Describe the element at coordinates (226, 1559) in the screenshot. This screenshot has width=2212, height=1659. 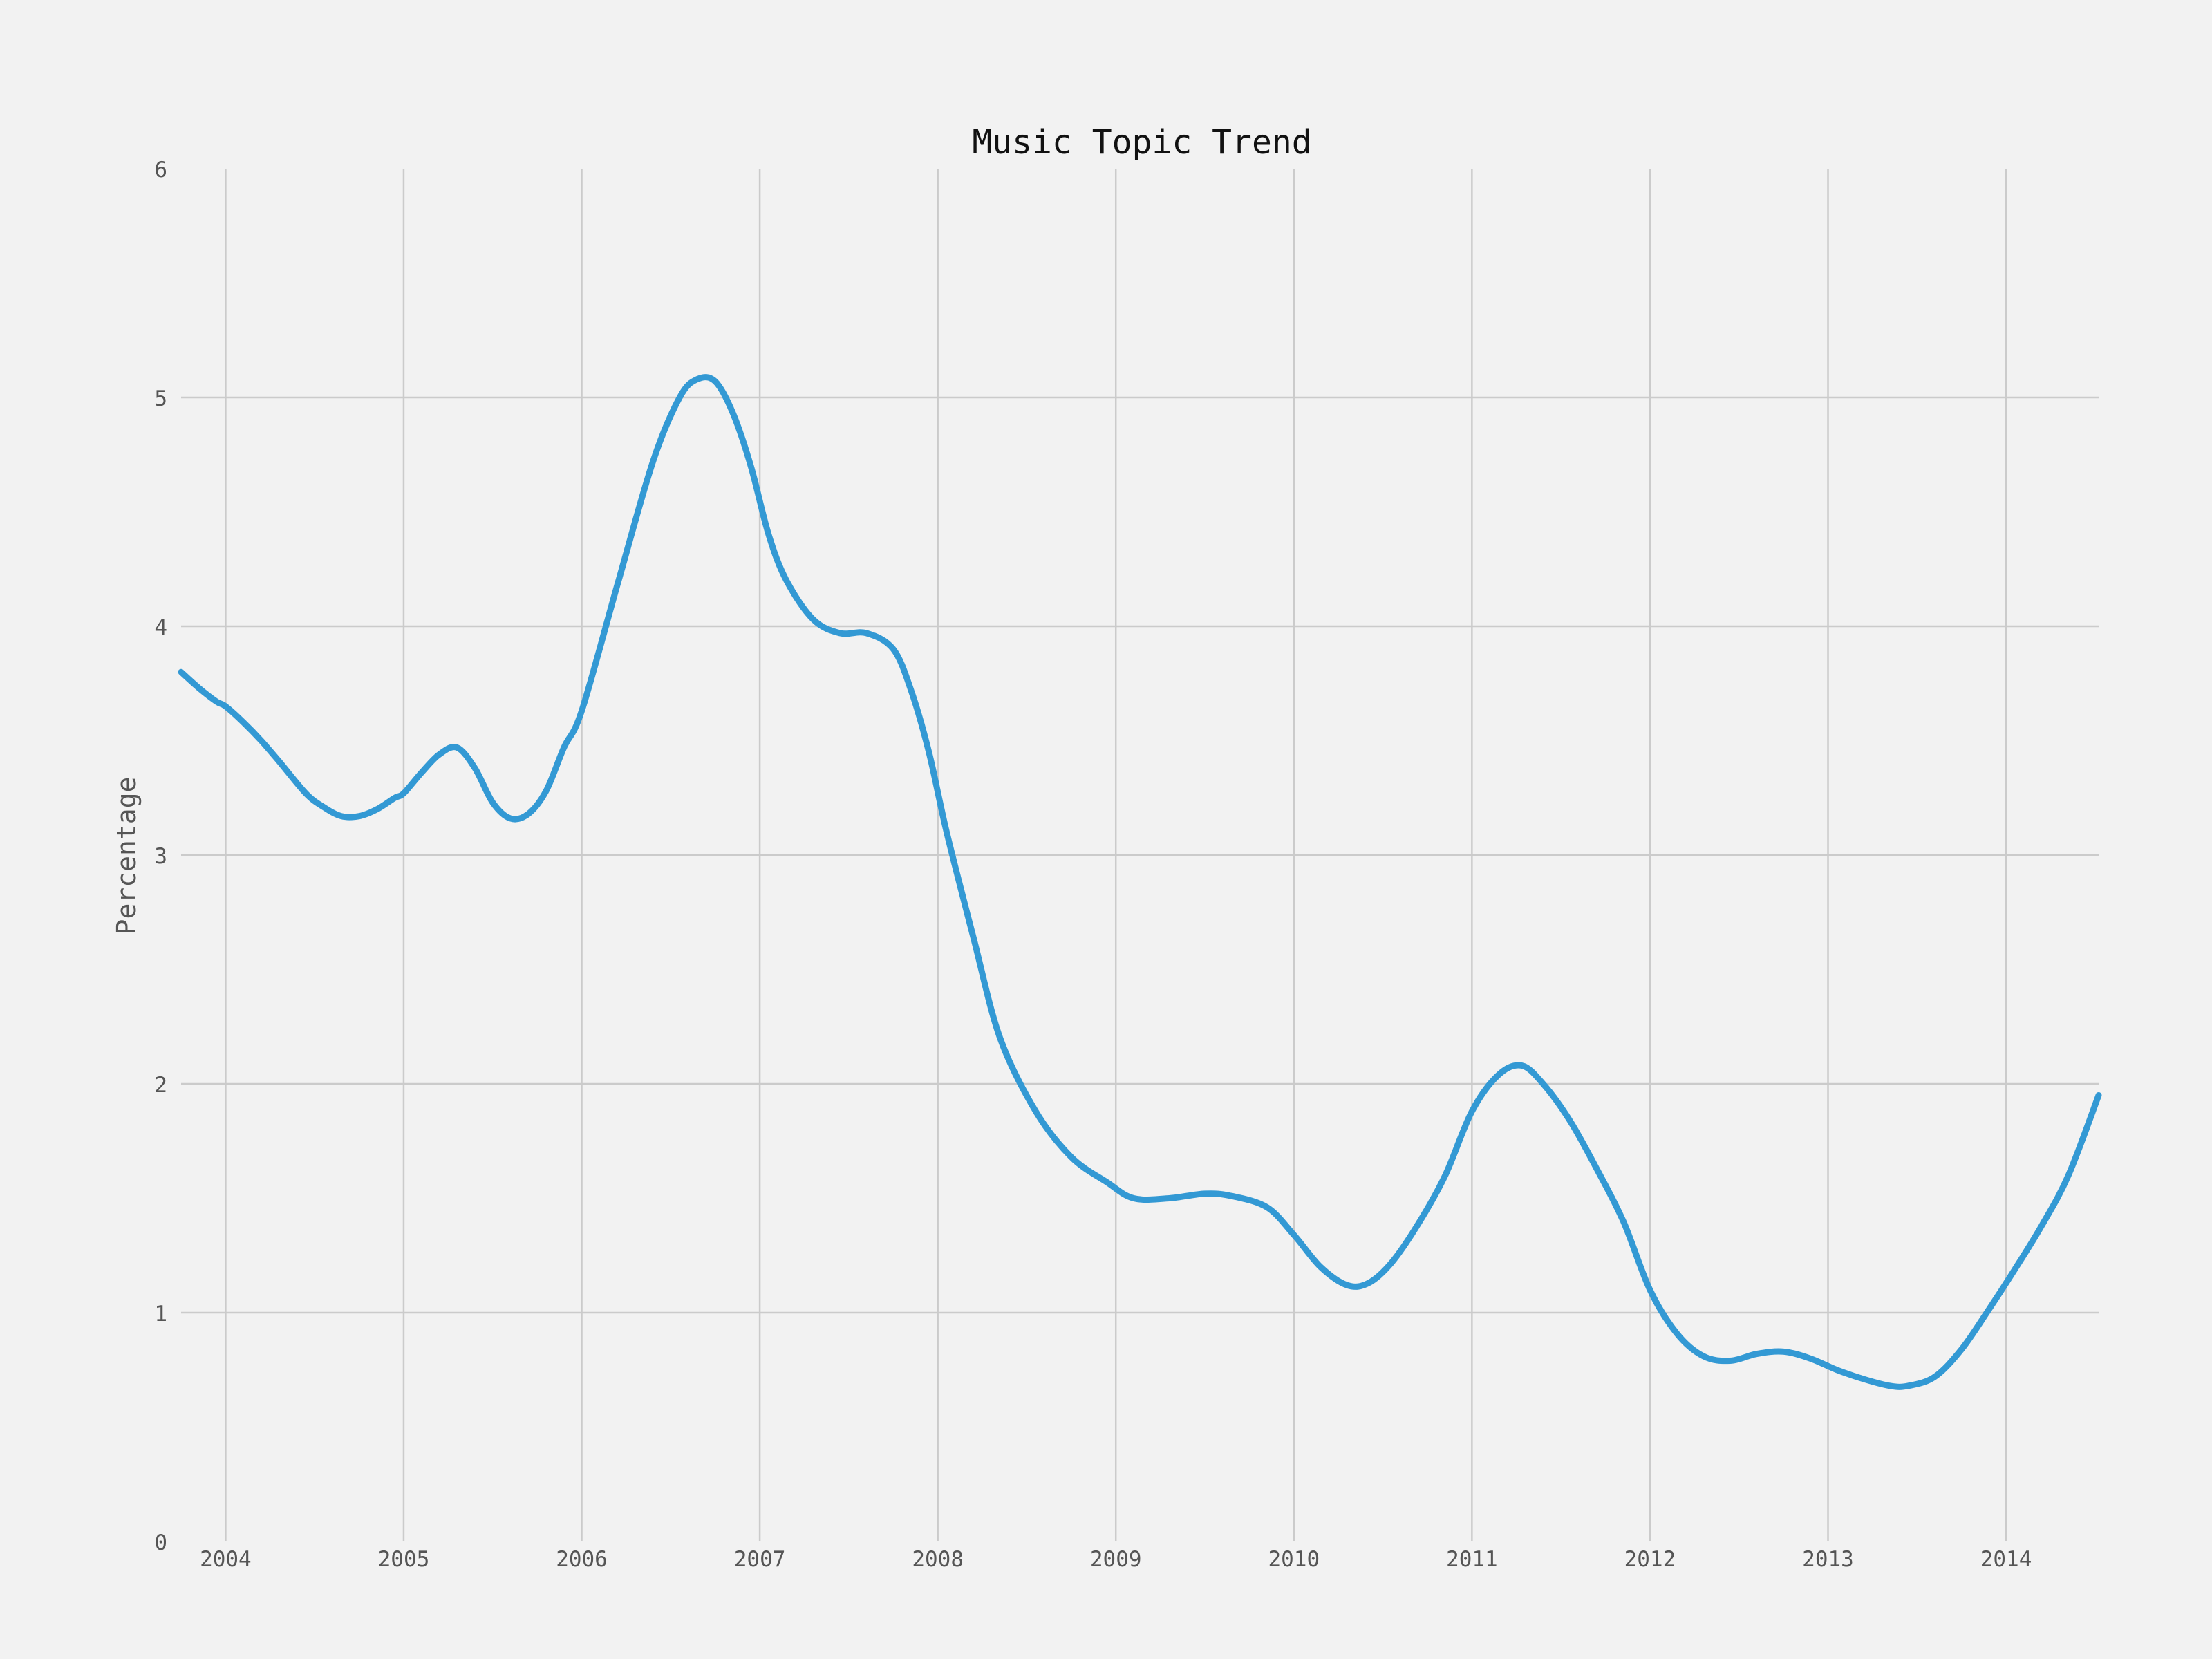
I see `x-tick-label: 2004` at that location.